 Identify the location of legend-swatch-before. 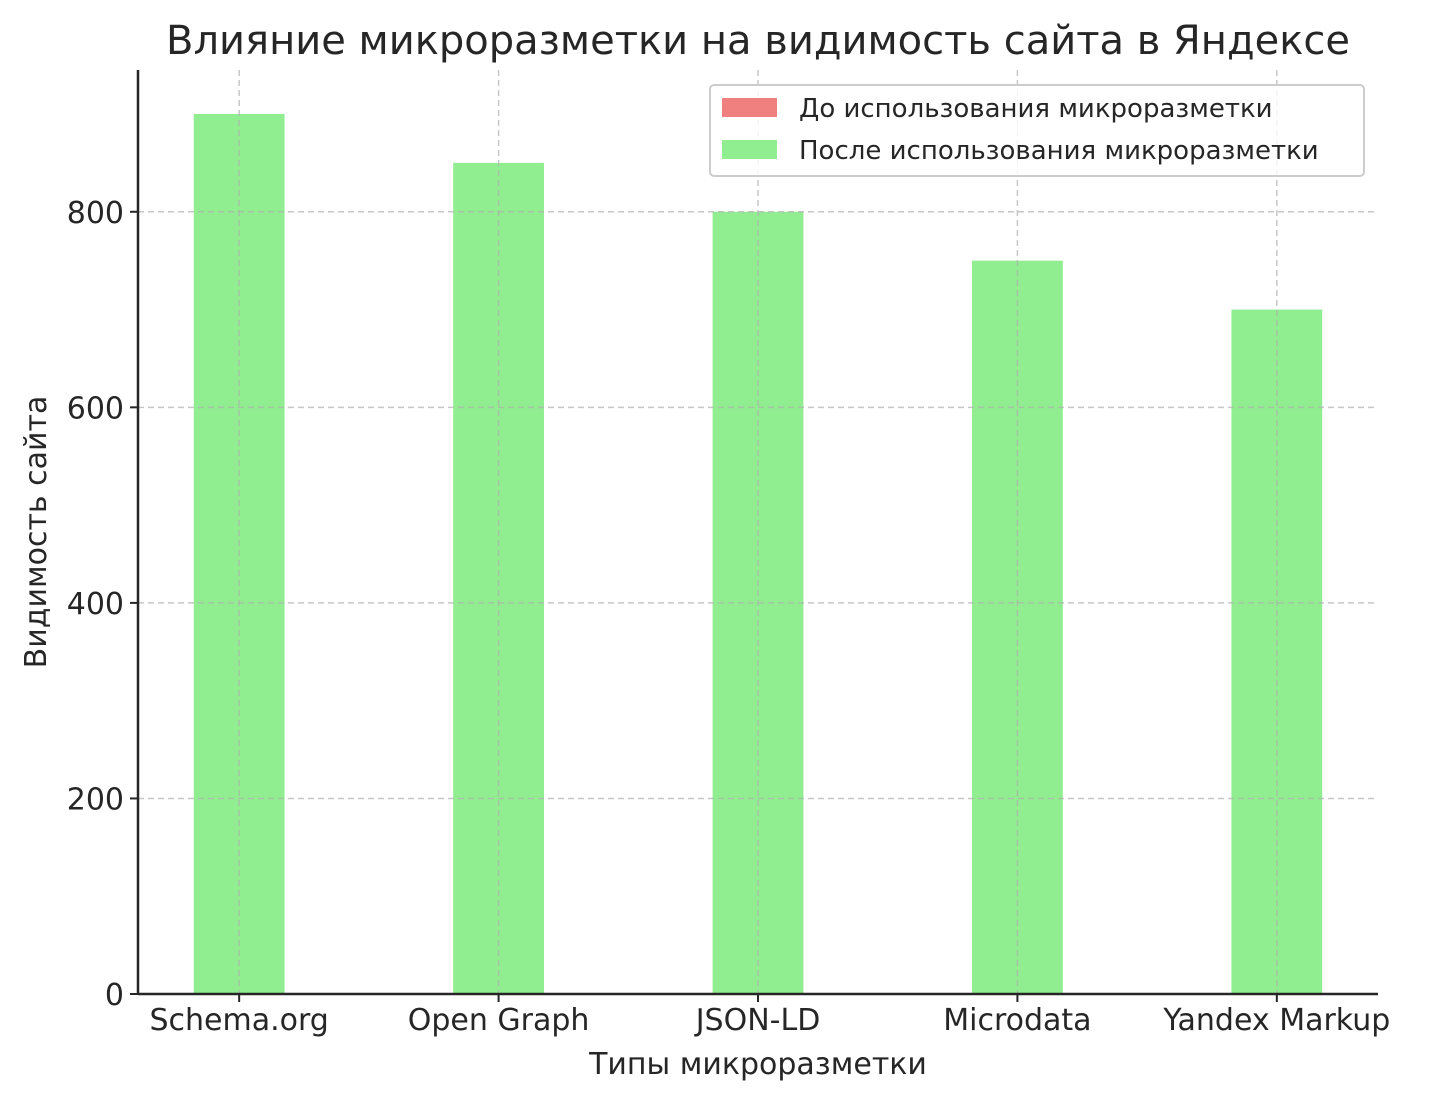
(749, 107).